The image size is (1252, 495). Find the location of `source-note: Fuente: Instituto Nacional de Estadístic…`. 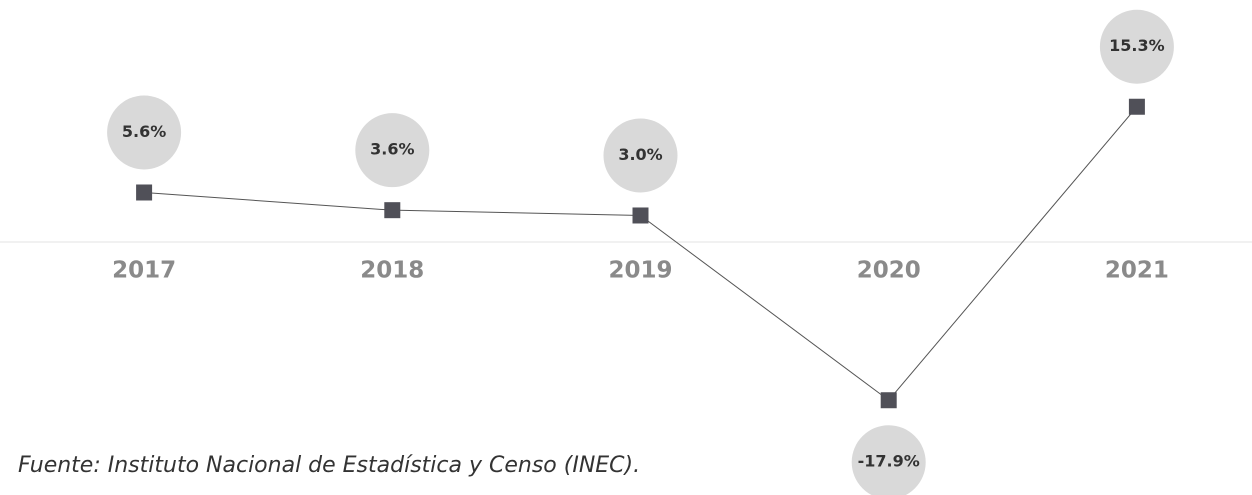

source-note: Fuente: Instituto Nacional de Estadístic… is located at coordinates (329, 465).